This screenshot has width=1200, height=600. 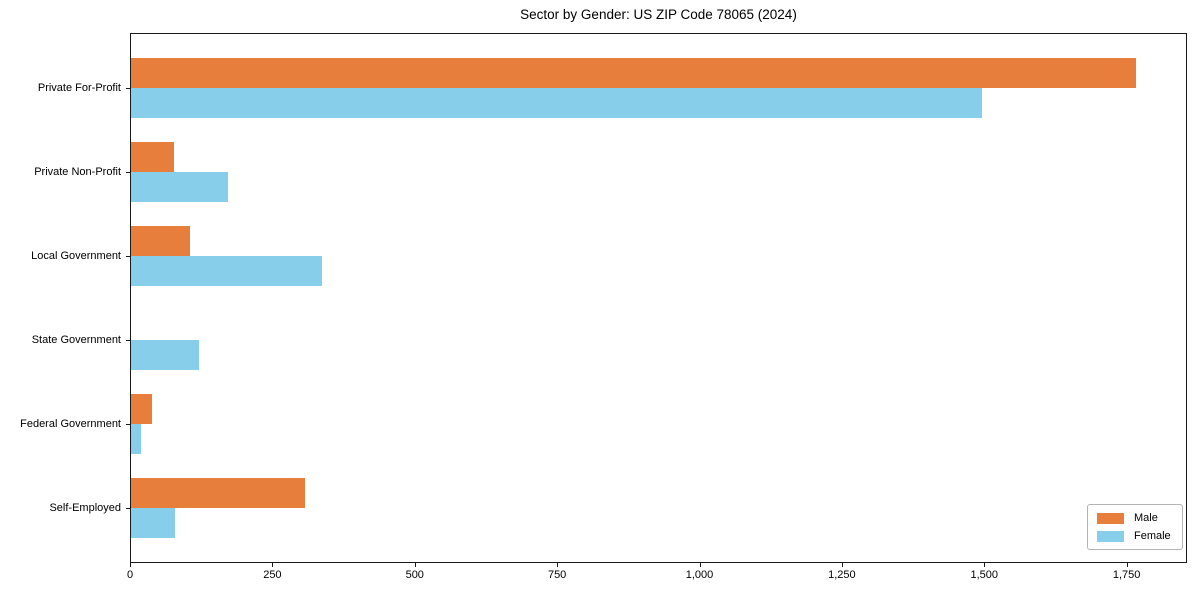 What do you see at coordinates (272, 575) in the screenshot?
I see `x-axis-label-250: 250` at bounding box center [272, 575].